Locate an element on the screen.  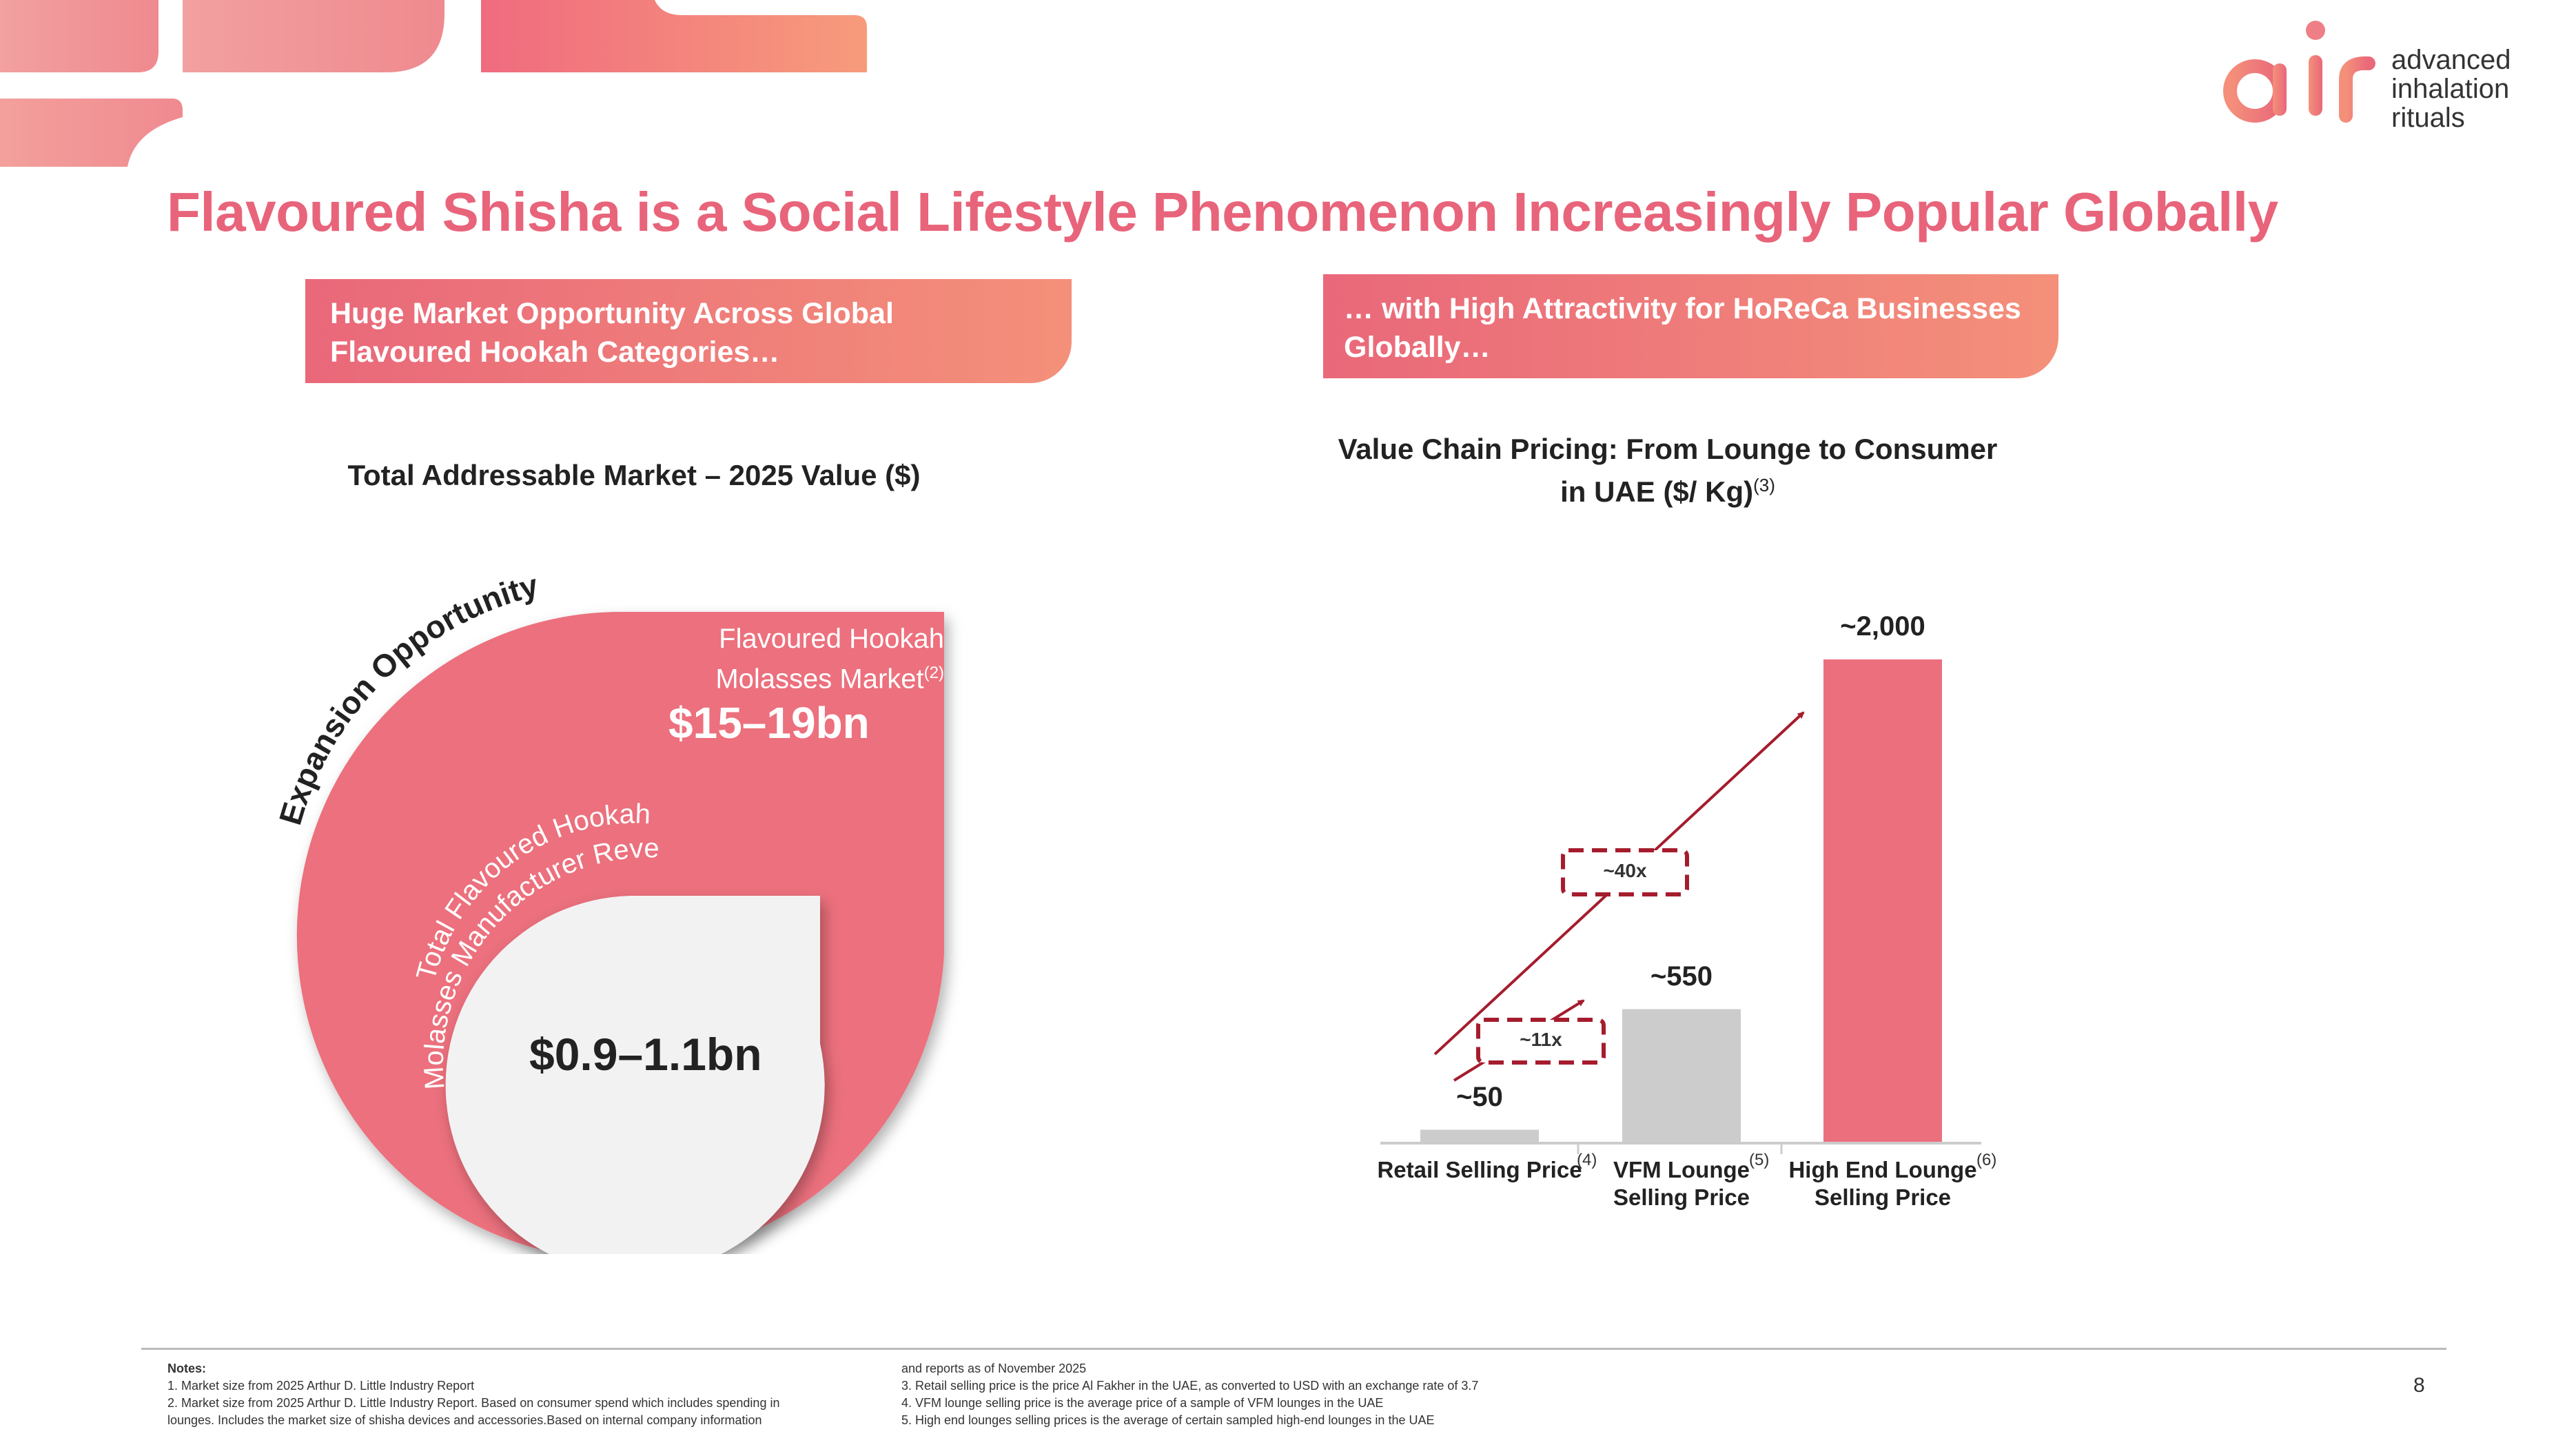
value-chain-title-note: (3) is located at coordinates (1764, 485).